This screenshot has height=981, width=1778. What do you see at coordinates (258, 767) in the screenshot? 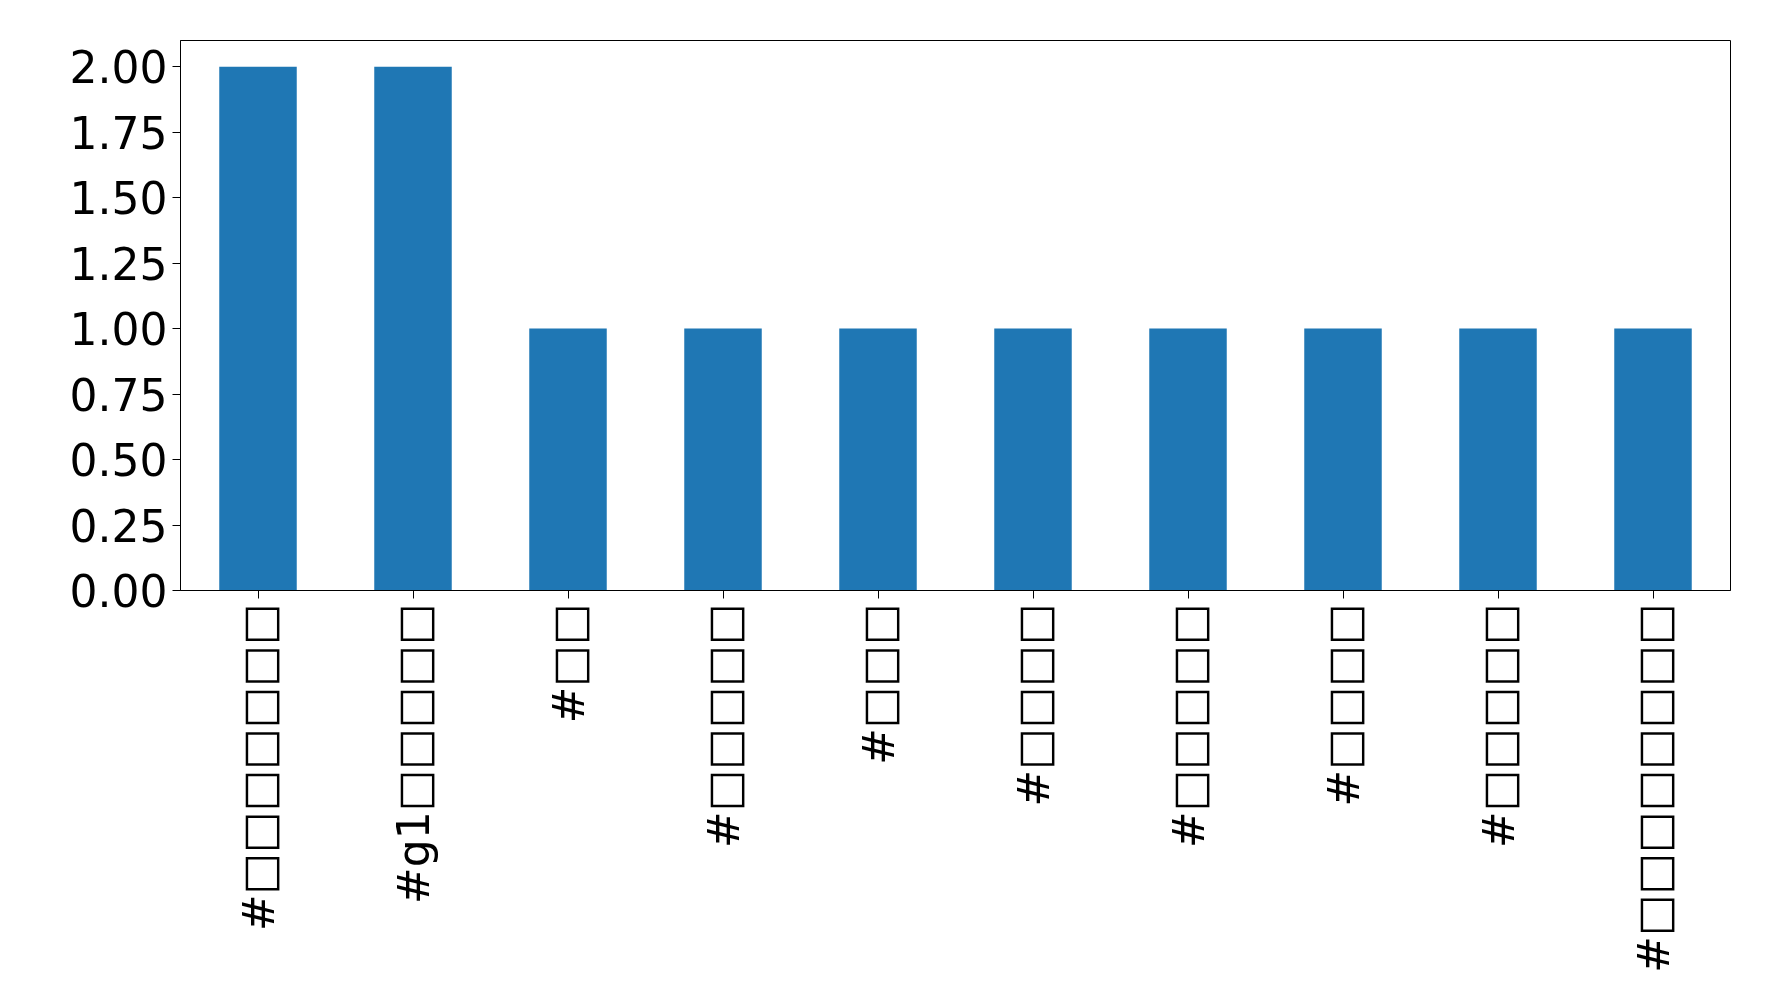
I see `x-tick-label: #□□□□□□□` at bounding box center [258, 767].